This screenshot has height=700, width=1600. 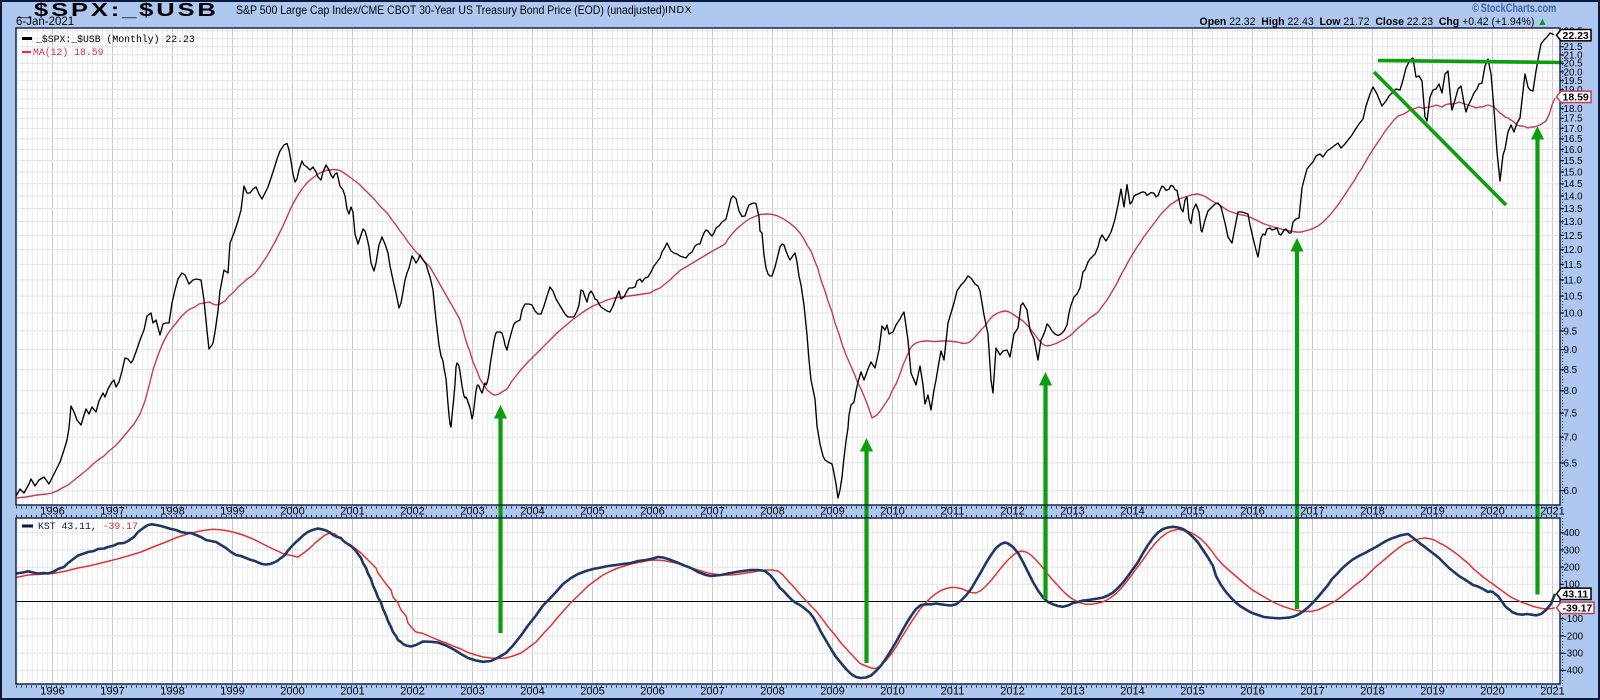 I want to click on svg-text: 6.5, so click(x=1571, y=463).